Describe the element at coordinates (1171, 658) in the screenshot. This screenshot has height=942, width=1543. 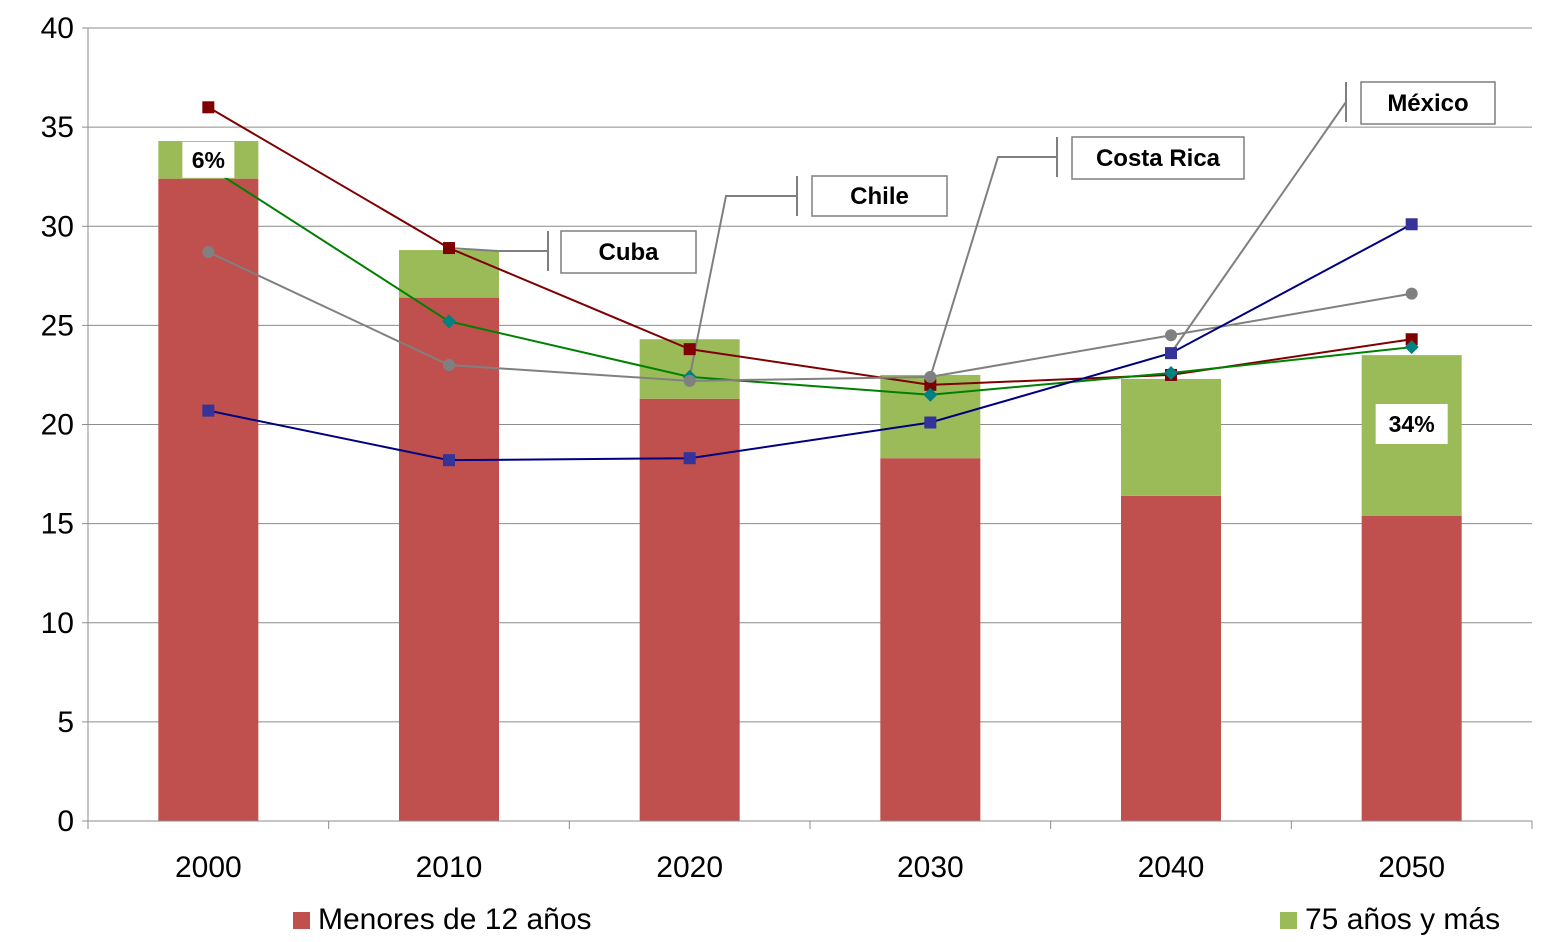
I see `bar-menores-de-12-anos-2040` at that location.